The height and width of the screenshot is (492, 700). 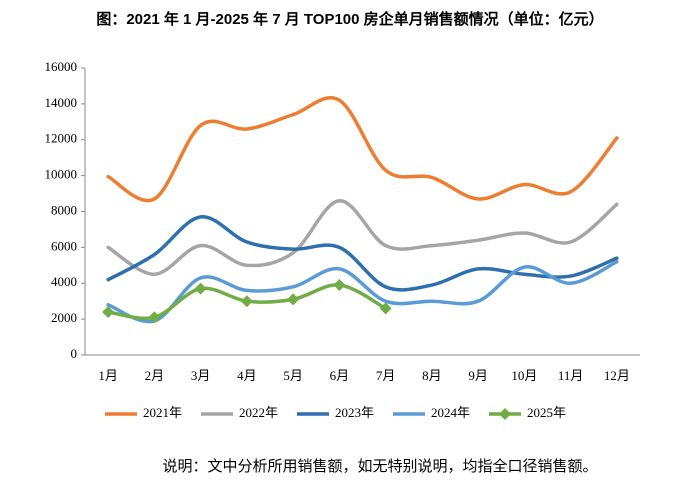 What do you see at coordinates (432, 375) in the screenshot?
I see `x-tick-label: 8月` at bounding box center [432, 375].